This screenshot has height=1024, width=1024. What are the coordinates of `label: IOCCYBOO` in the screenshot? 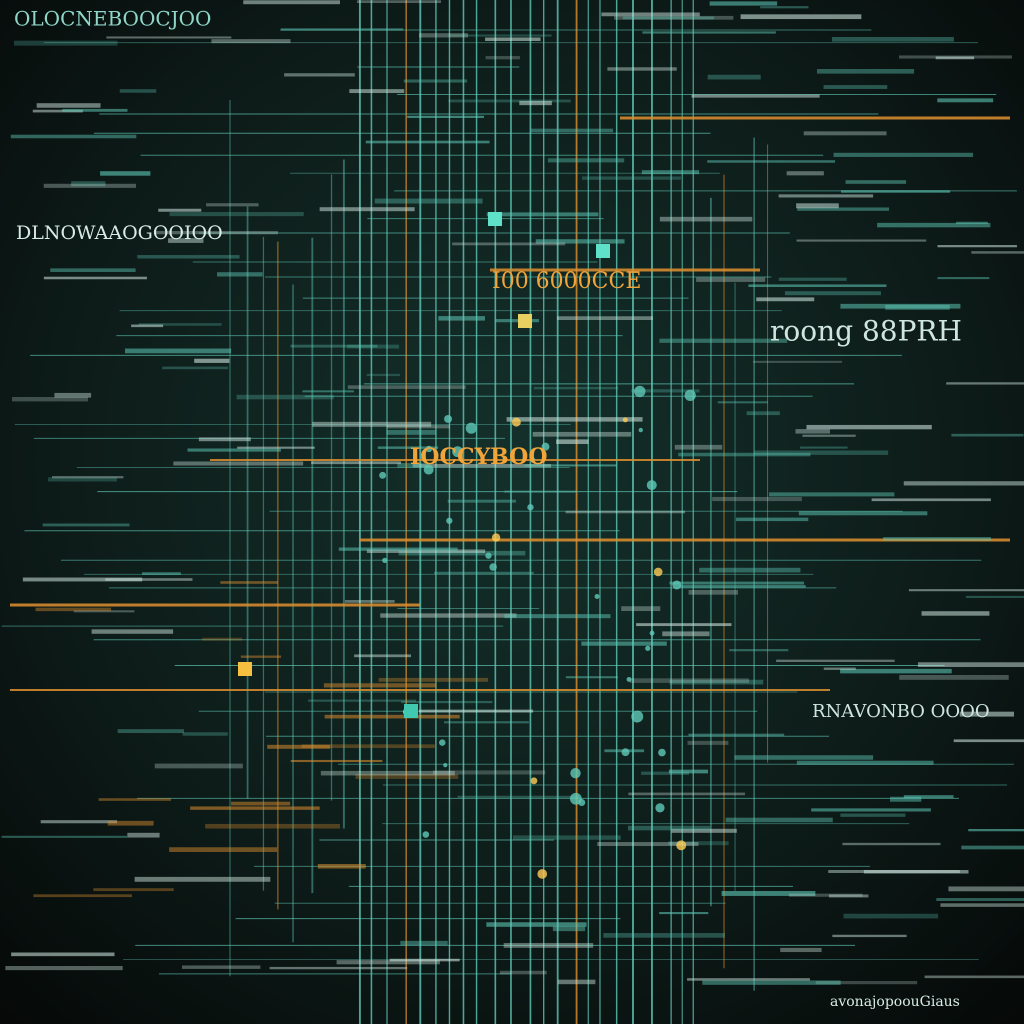 It's located at (479, 457).